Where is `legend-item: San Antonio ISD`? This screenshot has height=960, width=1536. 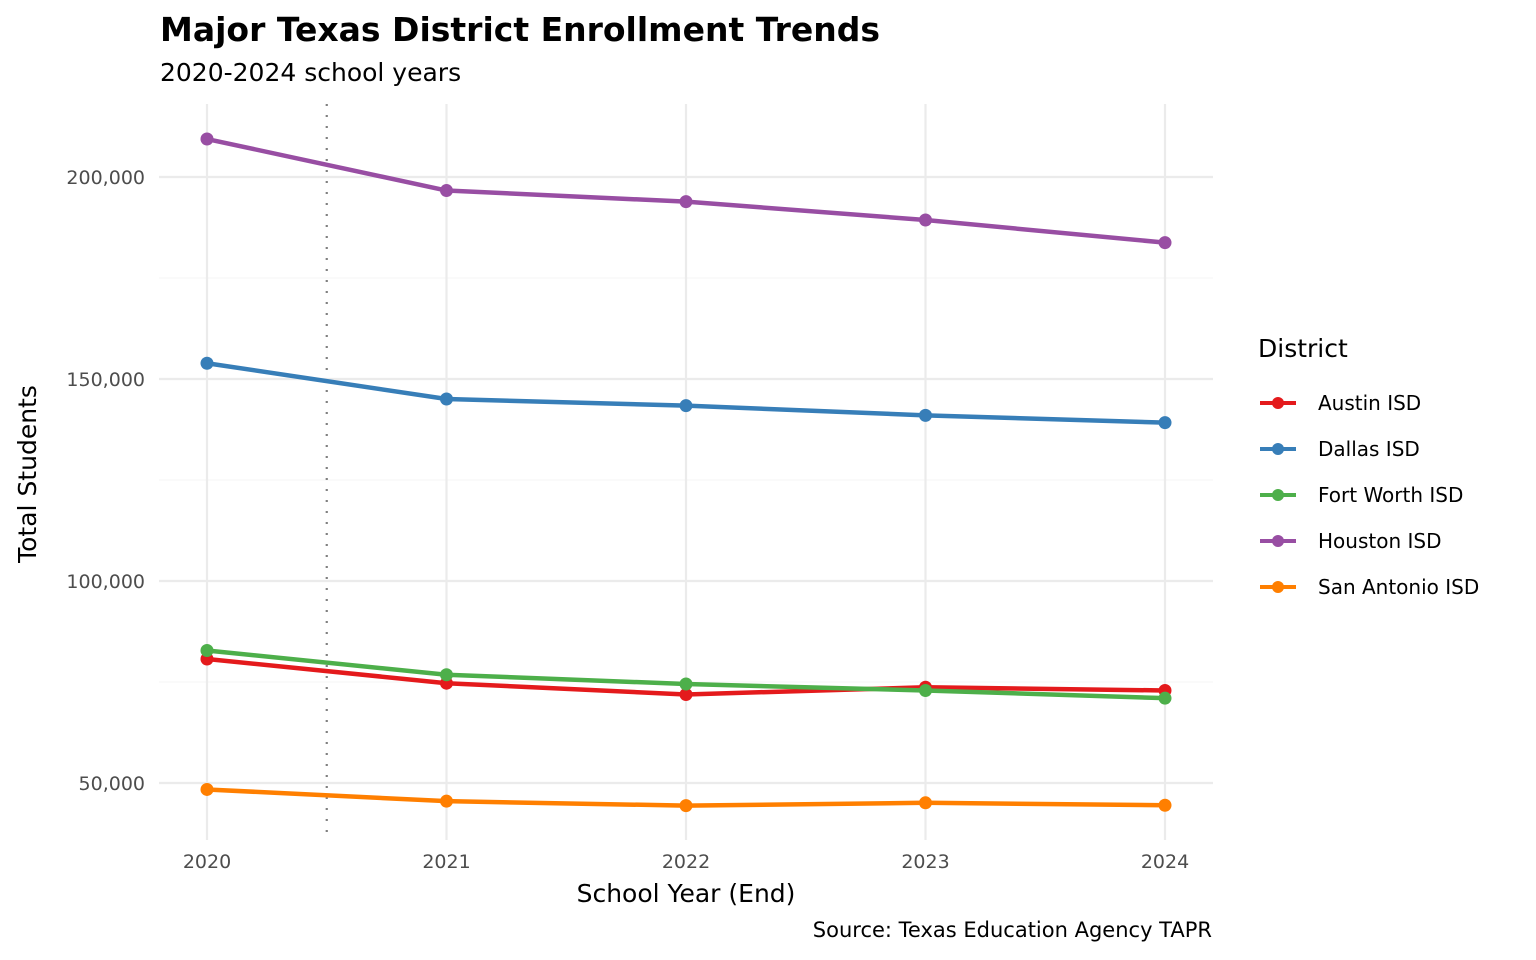
legend-item: San Antonio ISD is located at coordinates (1368, 587).